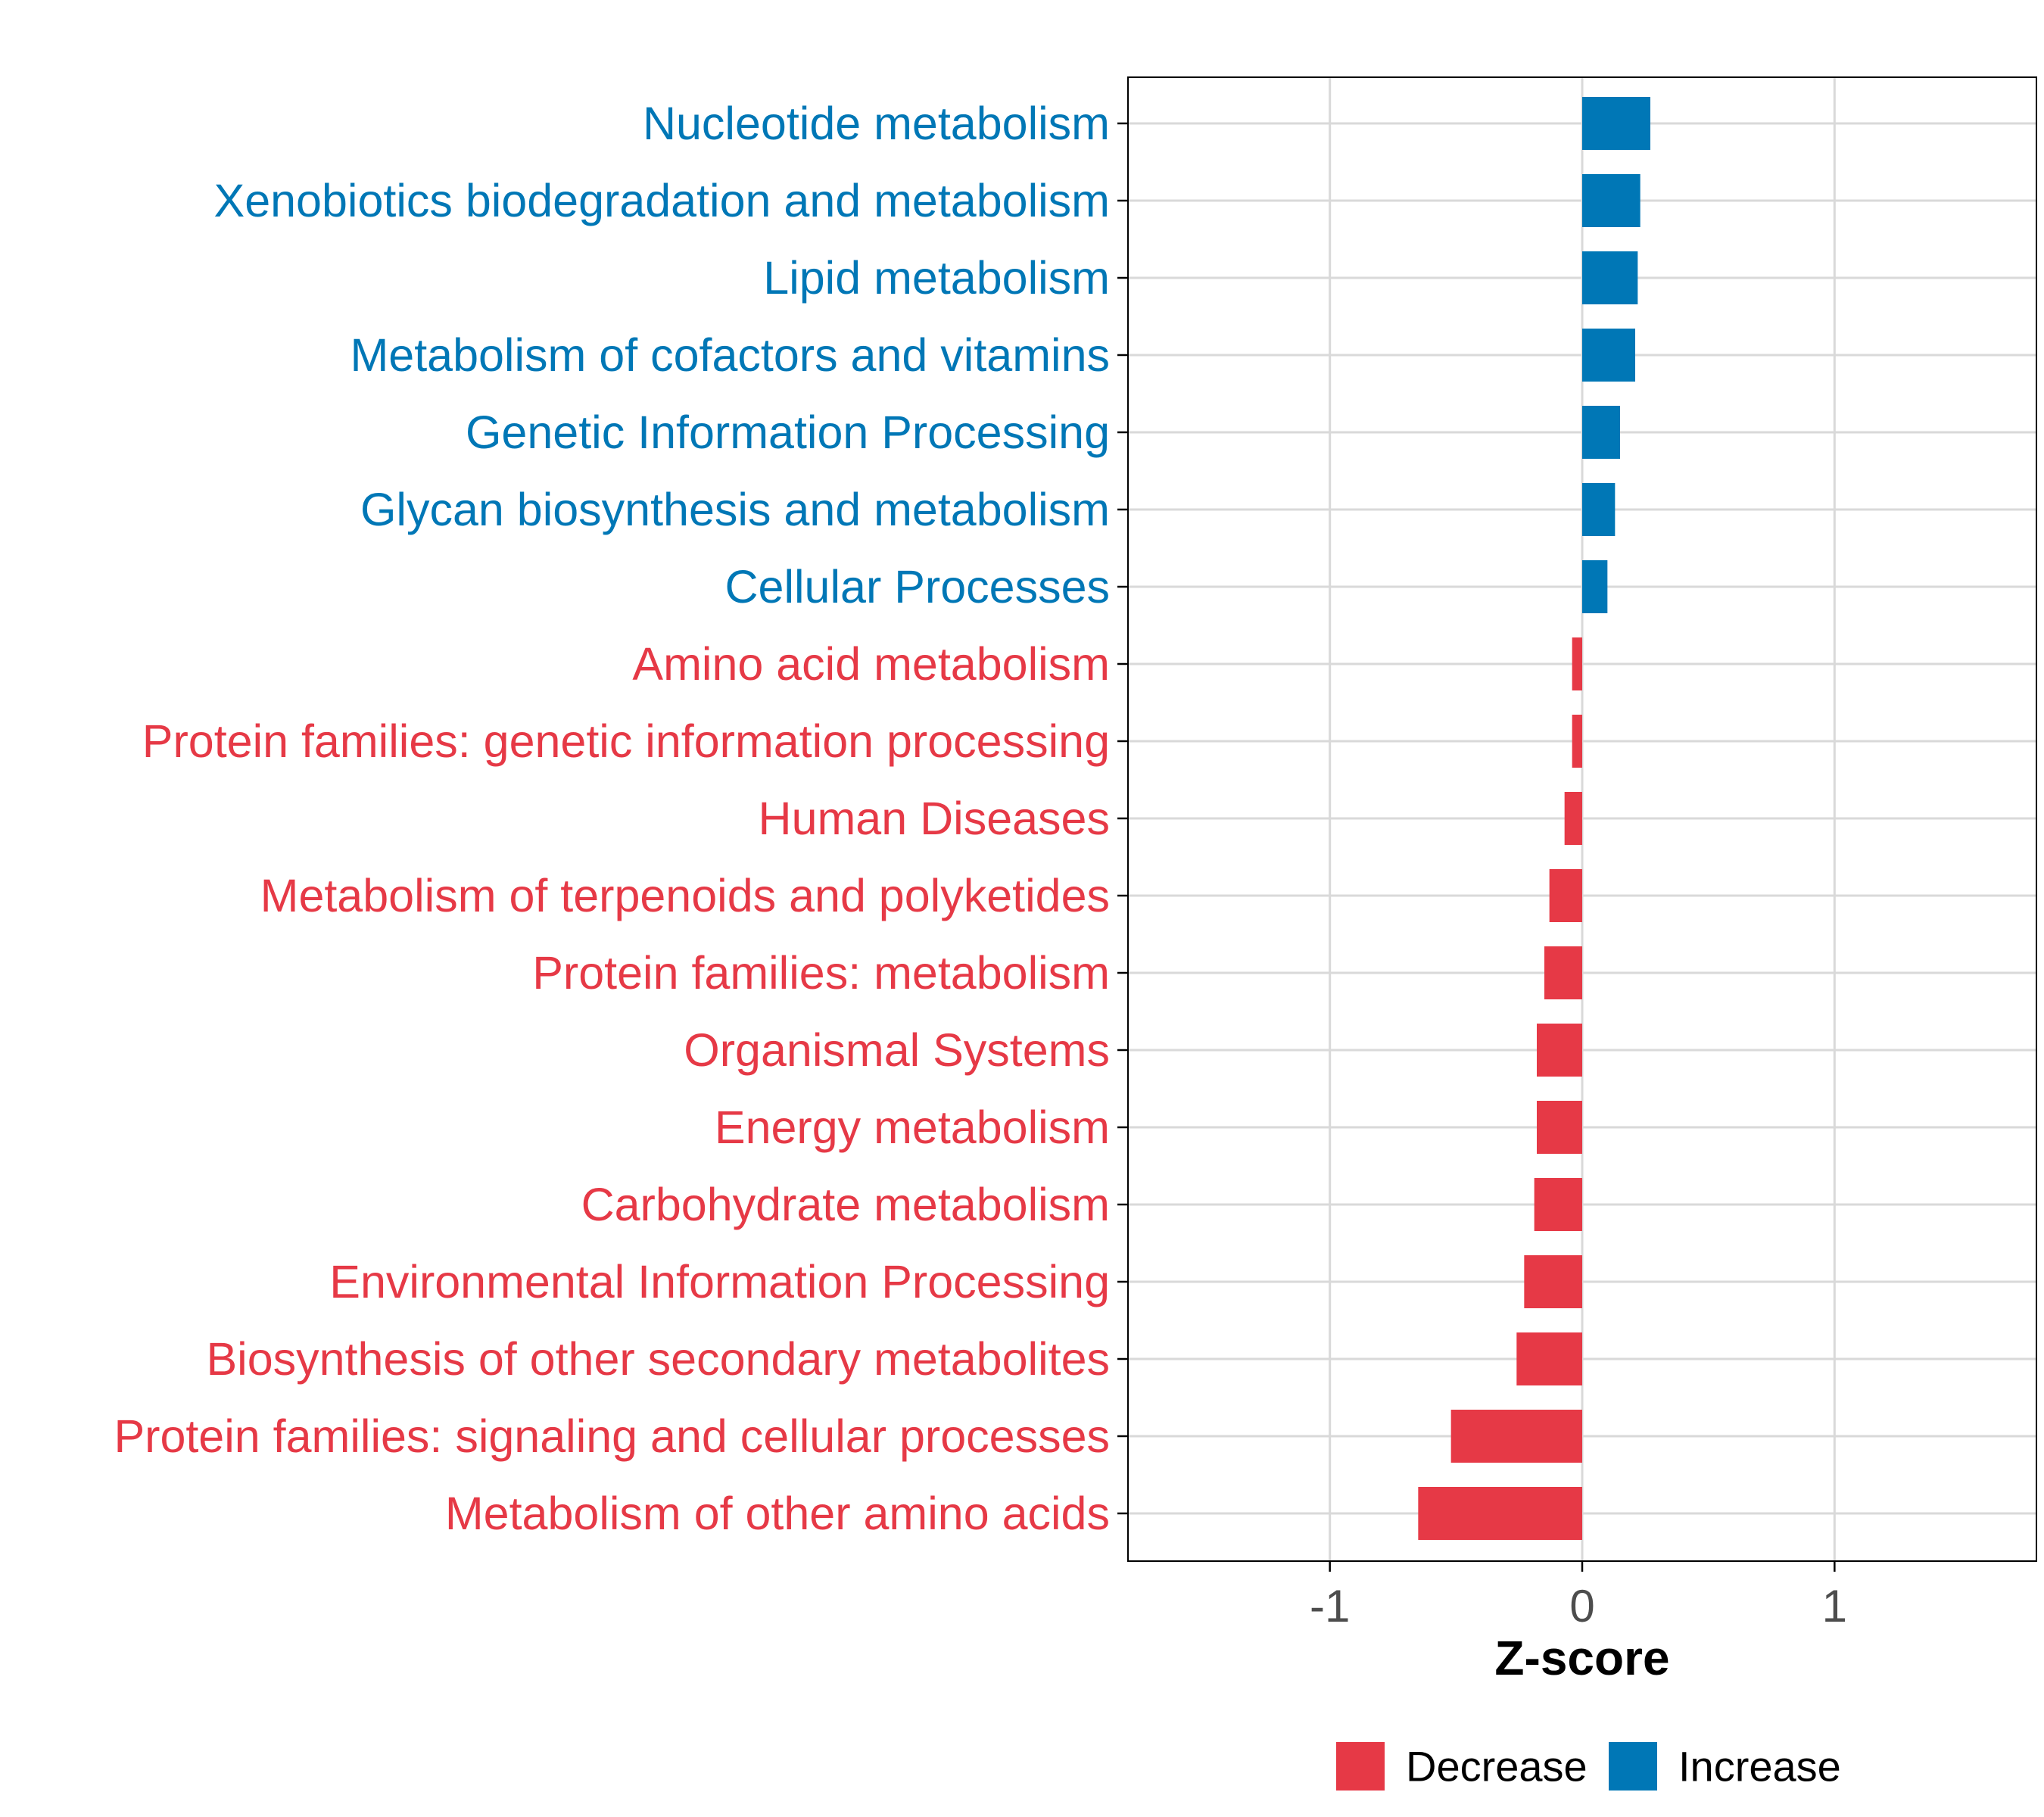 This screenshot has width=2044, height=1817. Describe the element at coordinates (1497, 1767) in the screenshot. I see `legend-label: Decrease` at that location.